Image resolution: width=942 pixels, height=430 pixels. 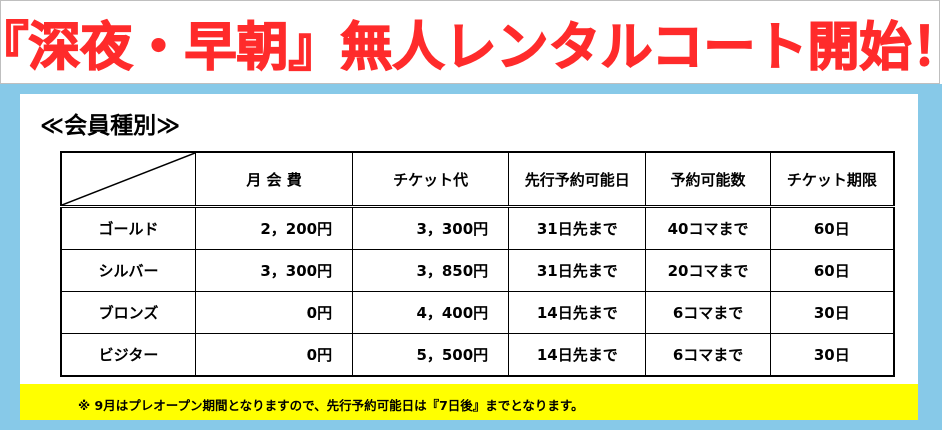 I want to click on ticket-price-cell: 3，300円, so click(x=431, y=228).